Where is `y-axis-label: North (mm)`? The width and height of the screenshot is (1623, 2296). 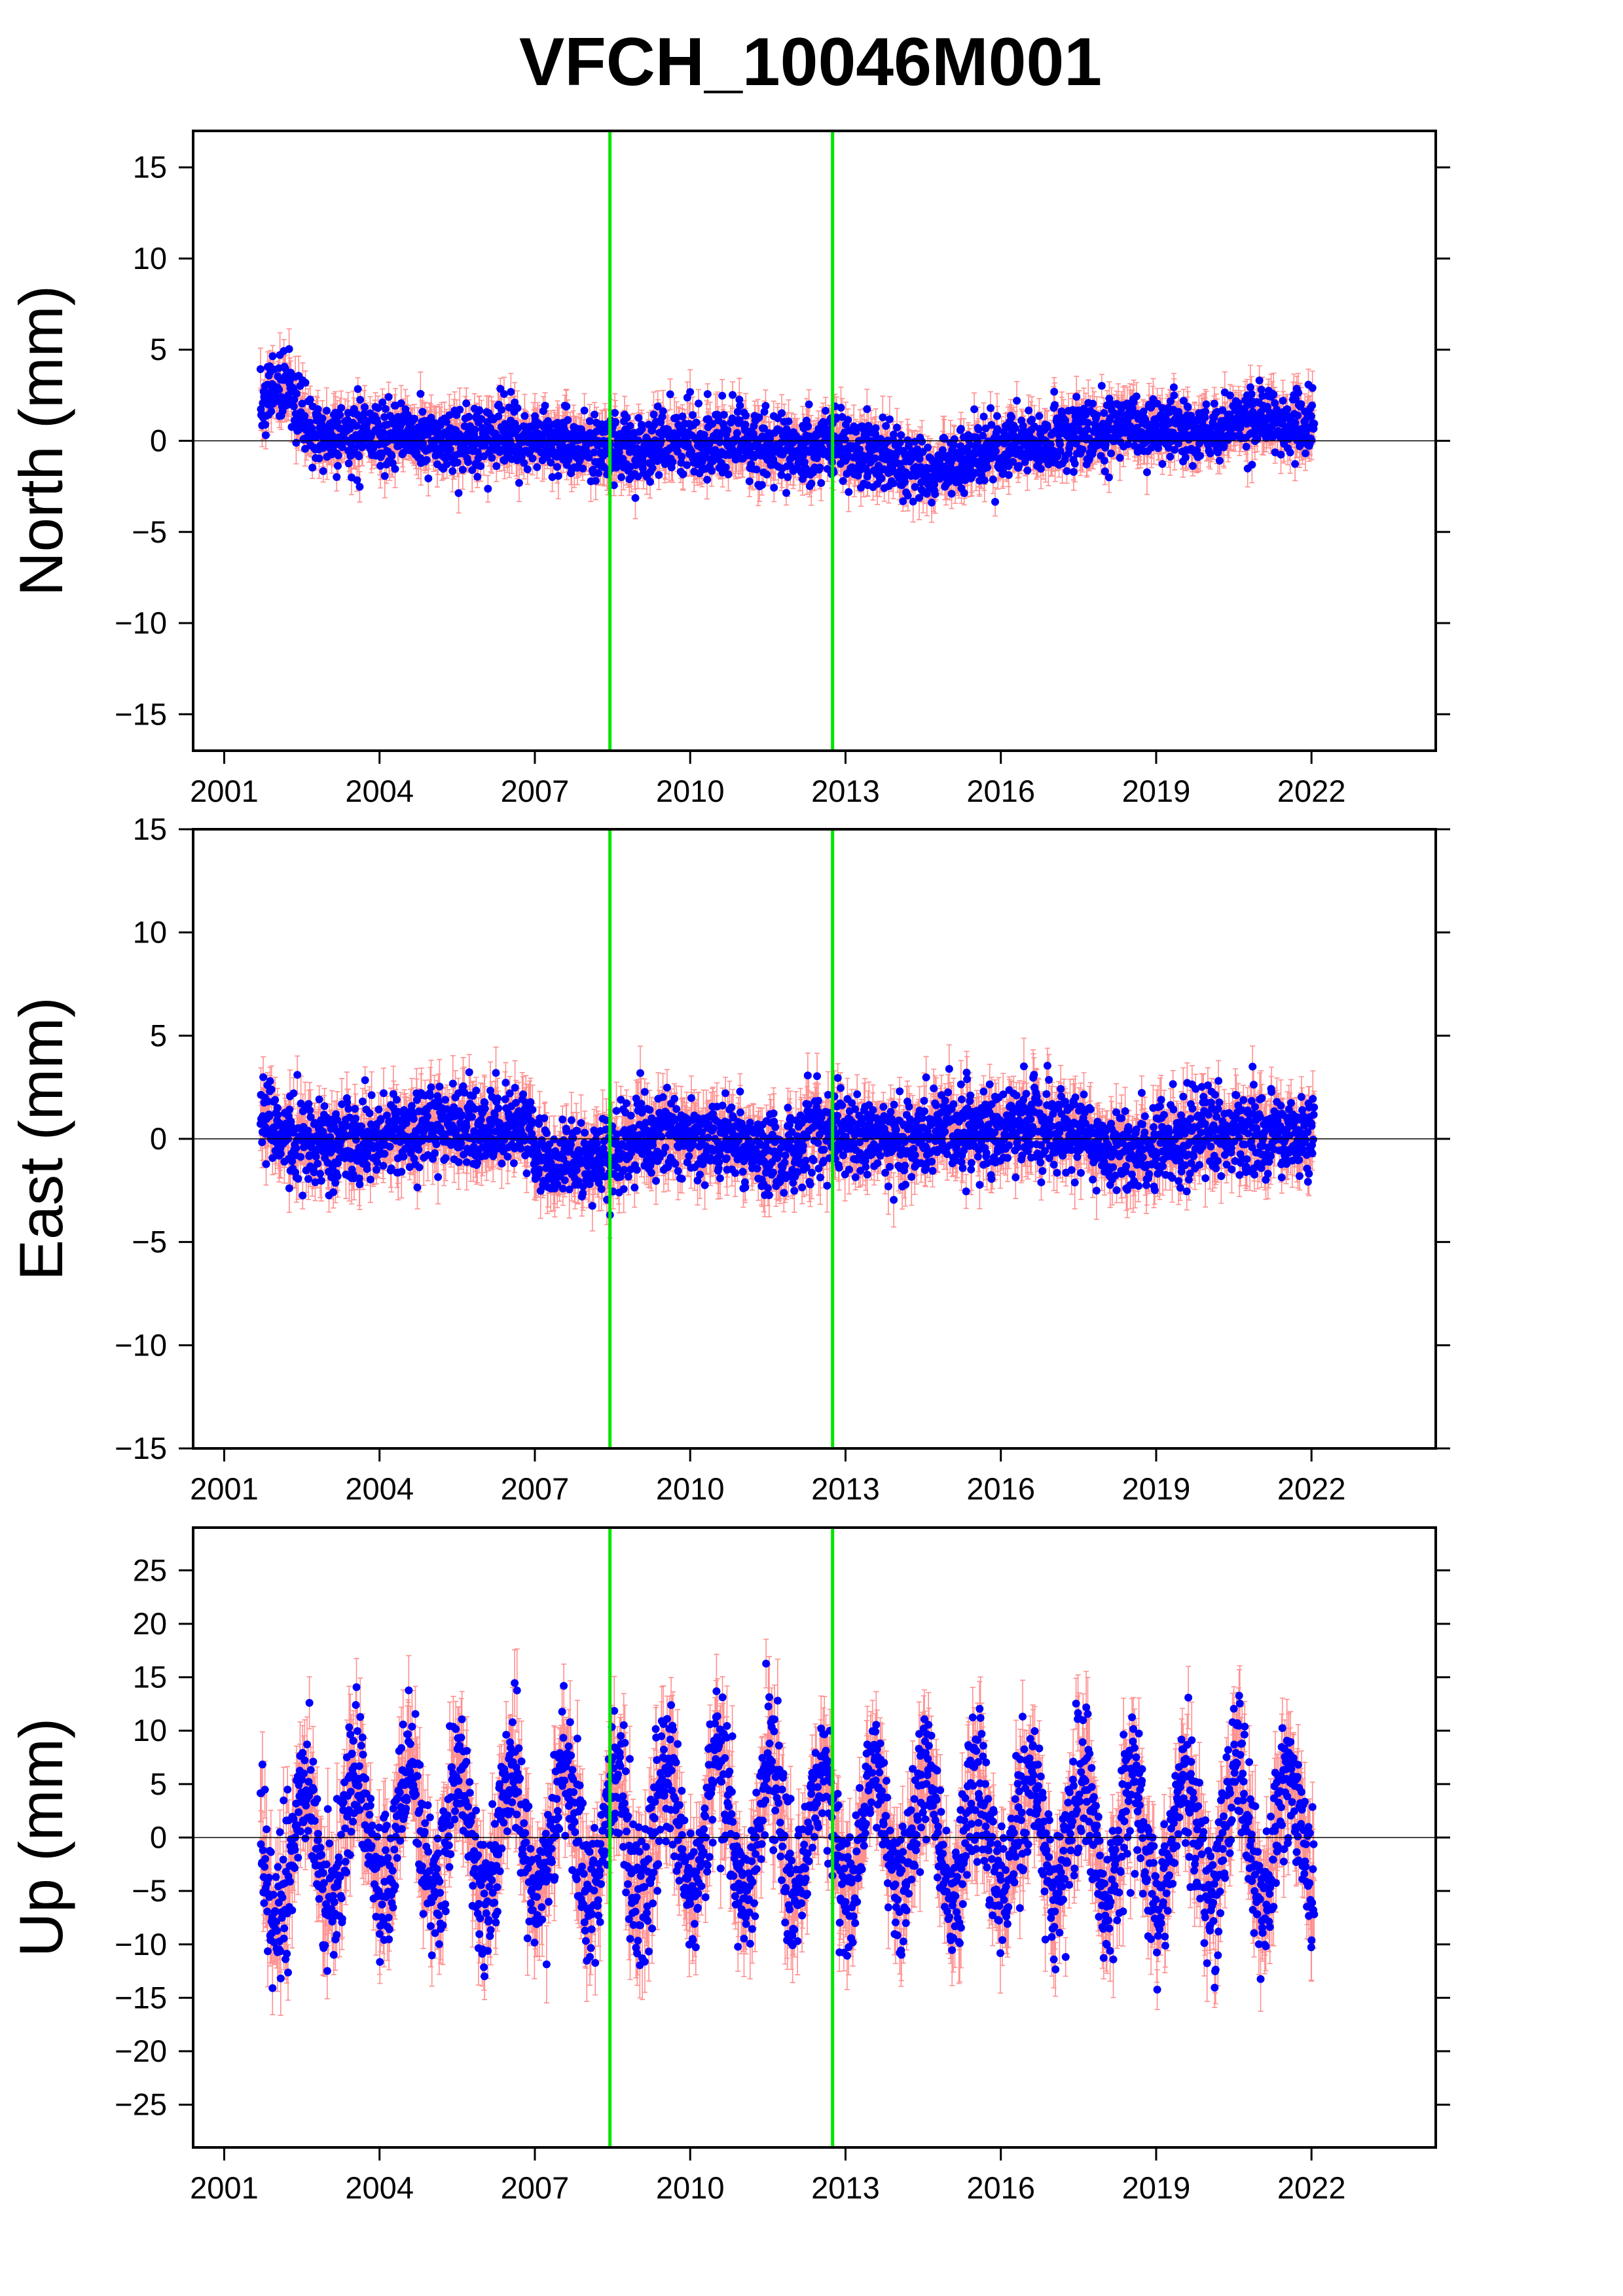 y-axis-label: North (mm) is located at coordinates (41, 440).